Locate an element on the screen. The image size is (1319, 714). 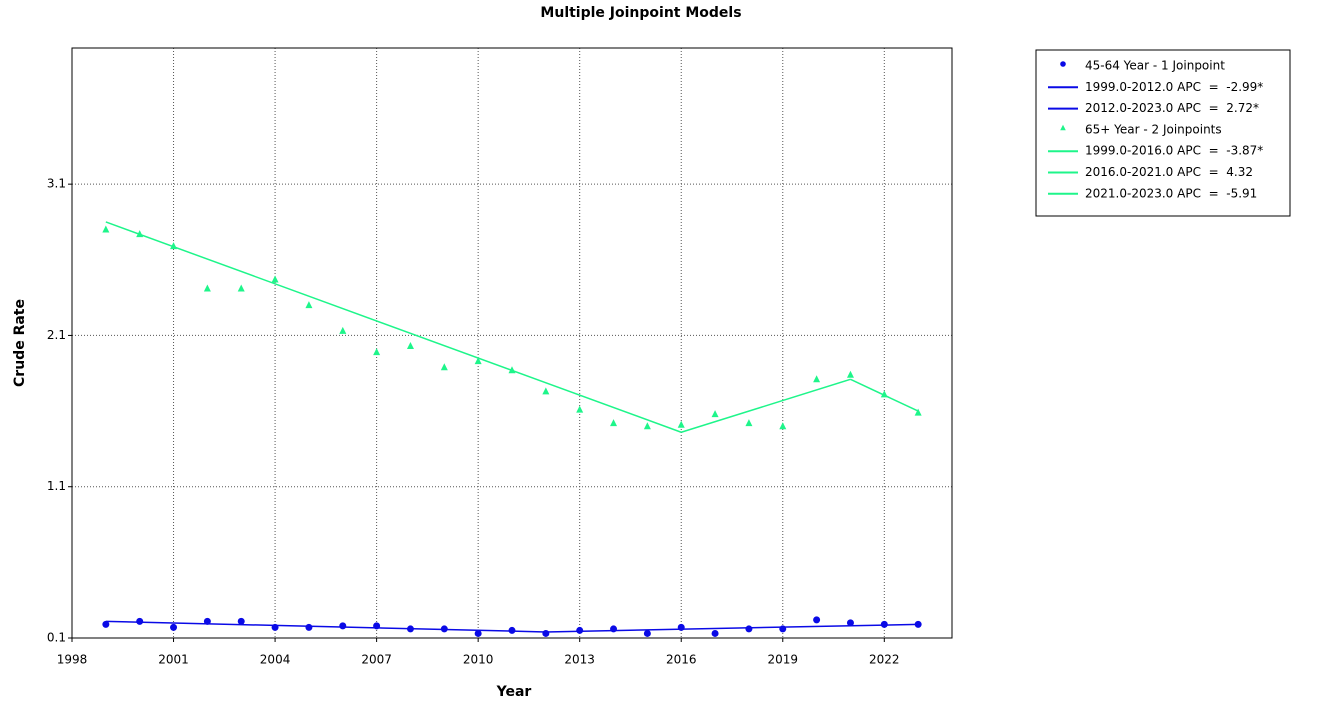
x-tick-label: 2001 is located at coordinates (173, 660).